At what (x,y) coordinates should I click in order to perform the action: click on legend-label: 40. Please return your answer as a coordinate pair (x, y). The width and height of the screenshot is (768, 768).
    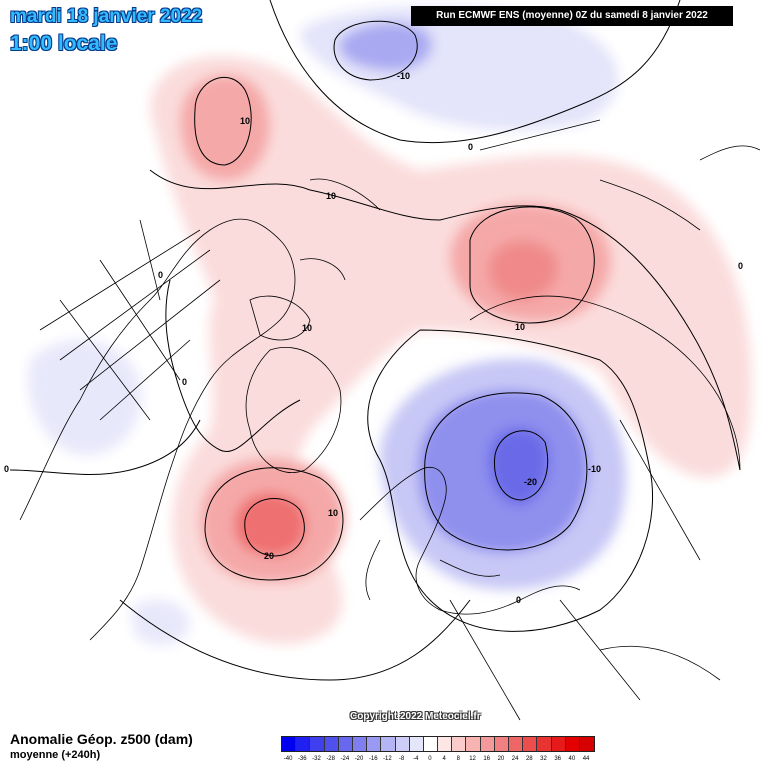
    Looking at the image, I should click on (572, 759).